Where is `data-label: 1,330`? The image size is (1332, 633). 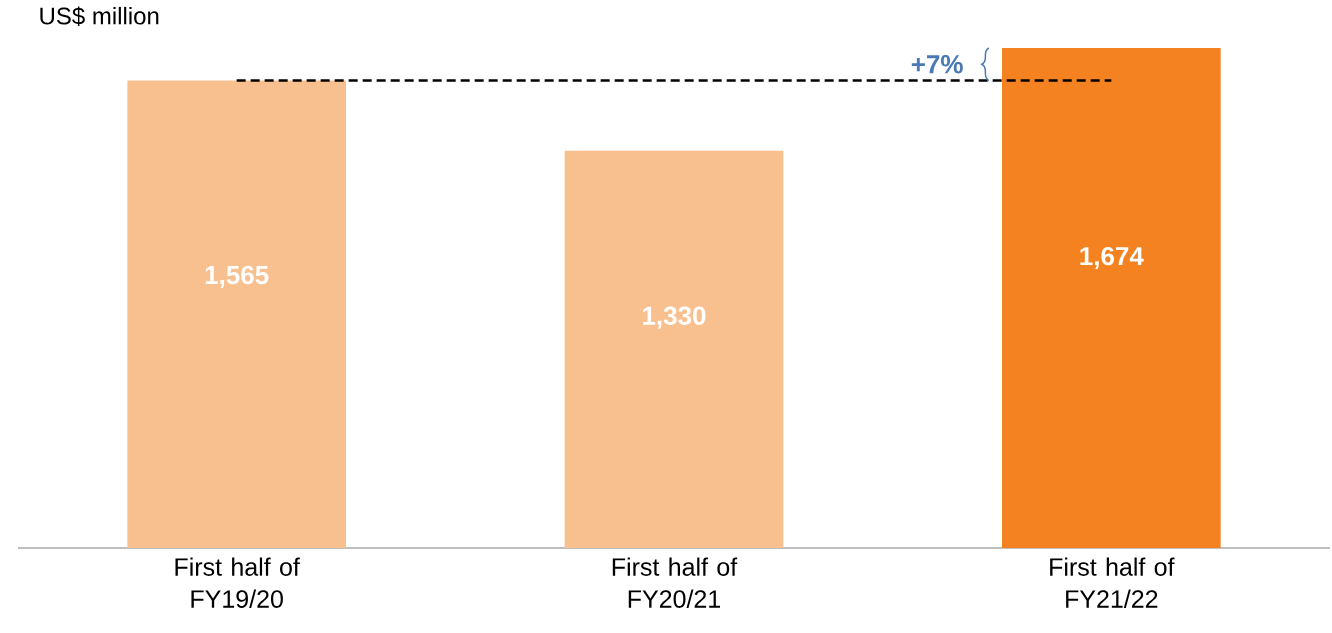
data-label: 1,330 is located at coordinates (674, 317).